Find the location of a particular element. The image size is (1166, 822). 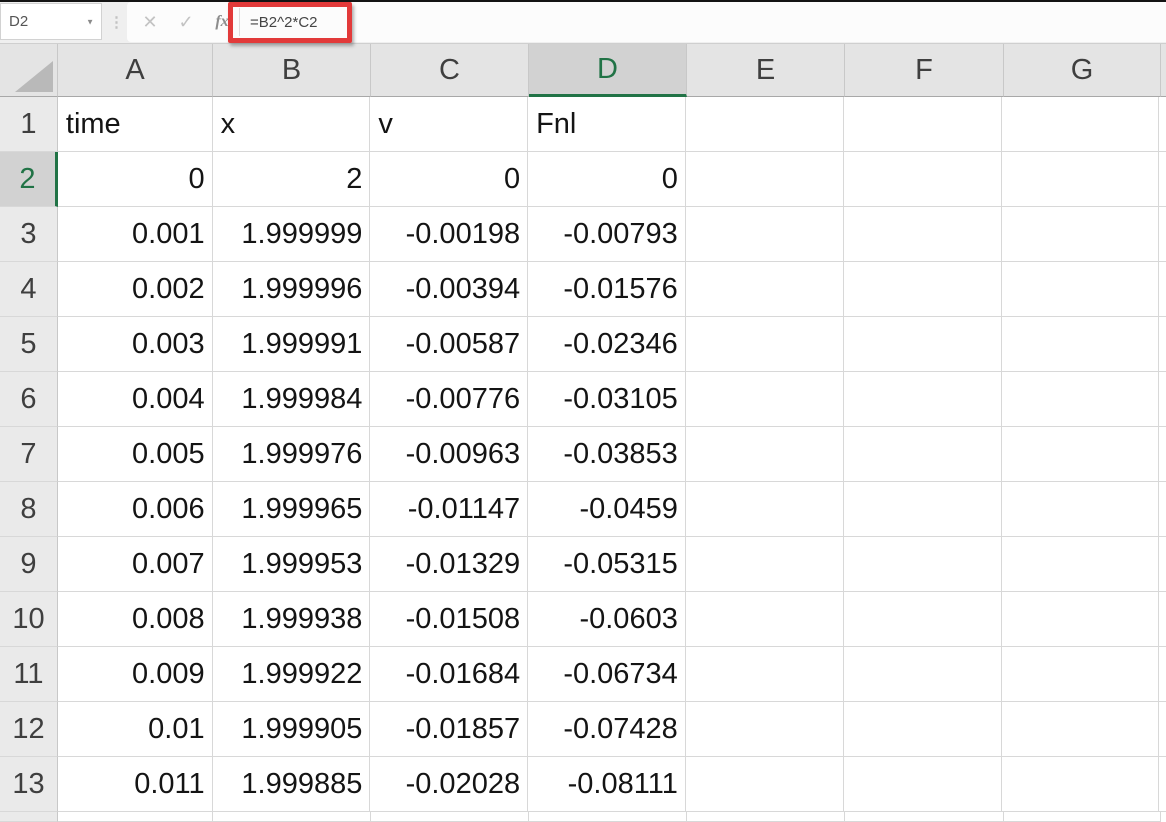

cell-E1 is located at coordinates (764, 124).